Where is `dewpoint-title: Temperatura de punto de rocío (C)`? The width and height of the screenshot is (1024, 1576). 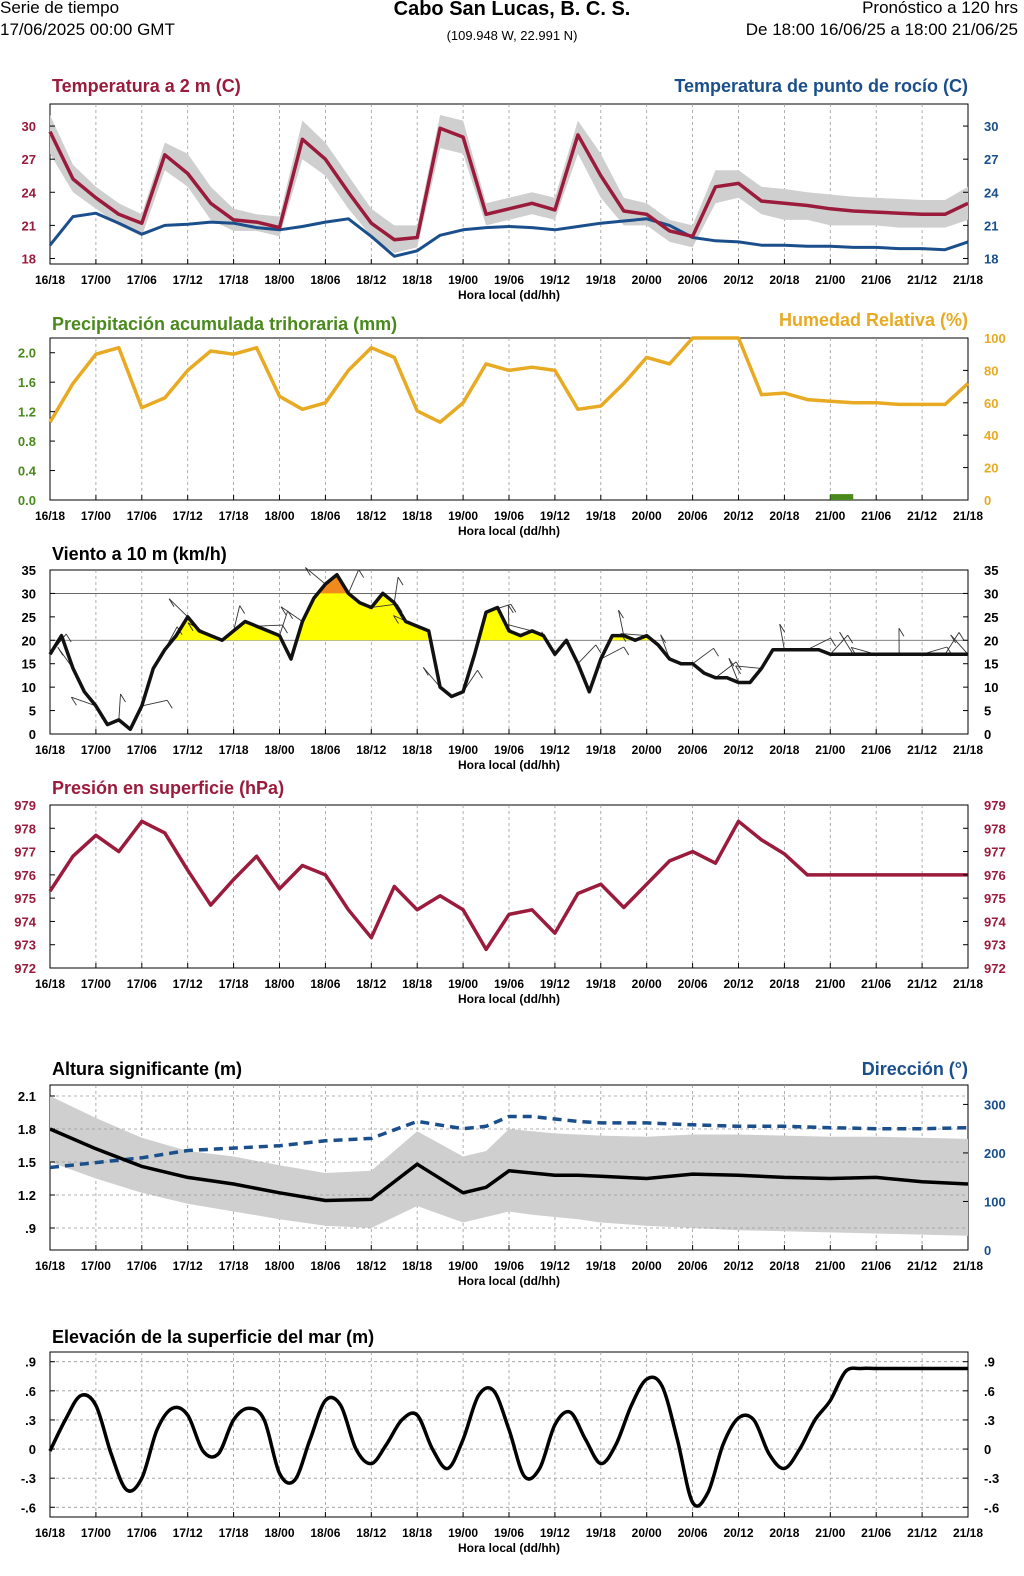
dewpoint-title: Temperatura de punto de rocío (C) is located at coordinates (821, 86).